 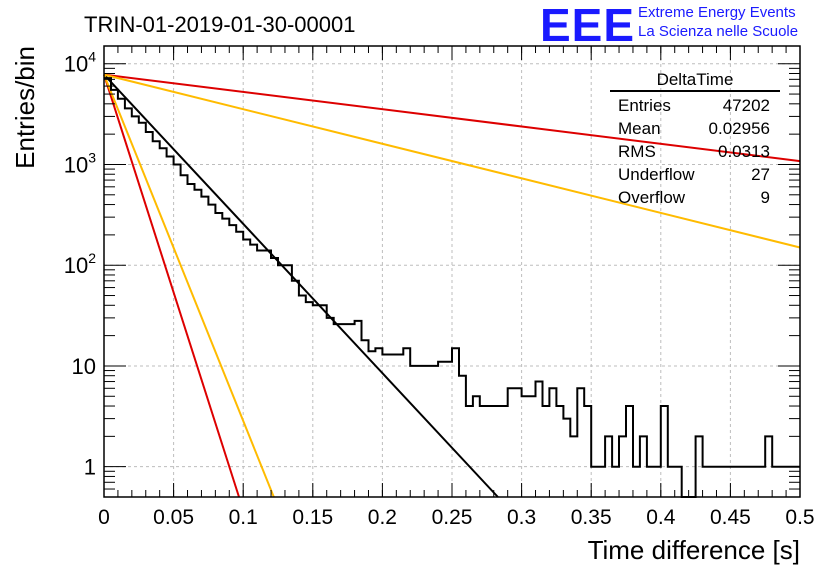 I want to click on eee-logo: EEE, so click(x=588, y=25).